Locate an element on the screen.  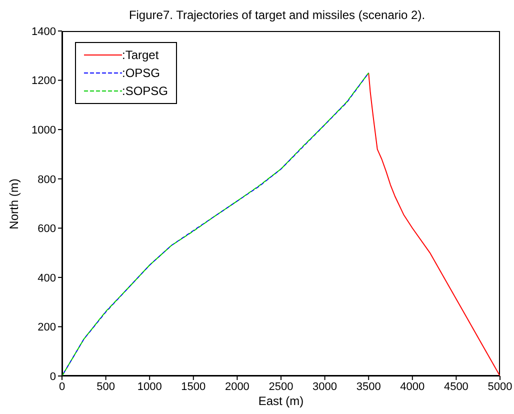
y-tick-label: 600 is located at coordinates (47, 229).